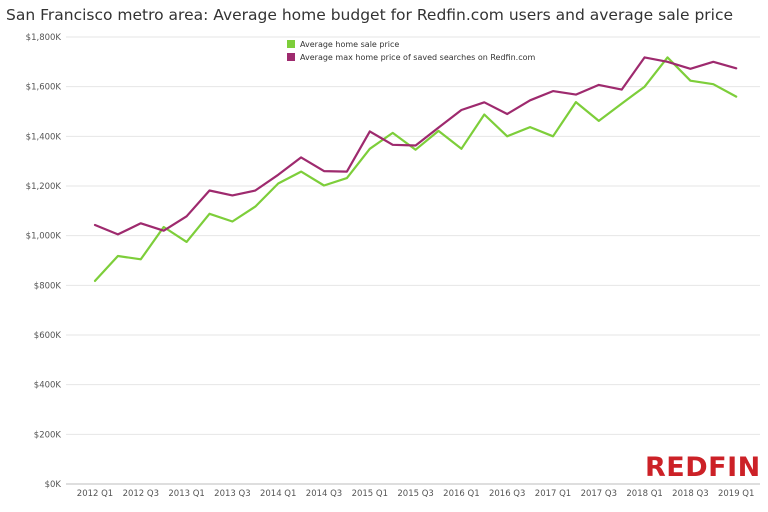 This screenshot has width=768, height=512. What do you see at coordinates (48, 336) in the screenshot?
I see `y-tick-label: $600K` at bounding box center [48, 336].